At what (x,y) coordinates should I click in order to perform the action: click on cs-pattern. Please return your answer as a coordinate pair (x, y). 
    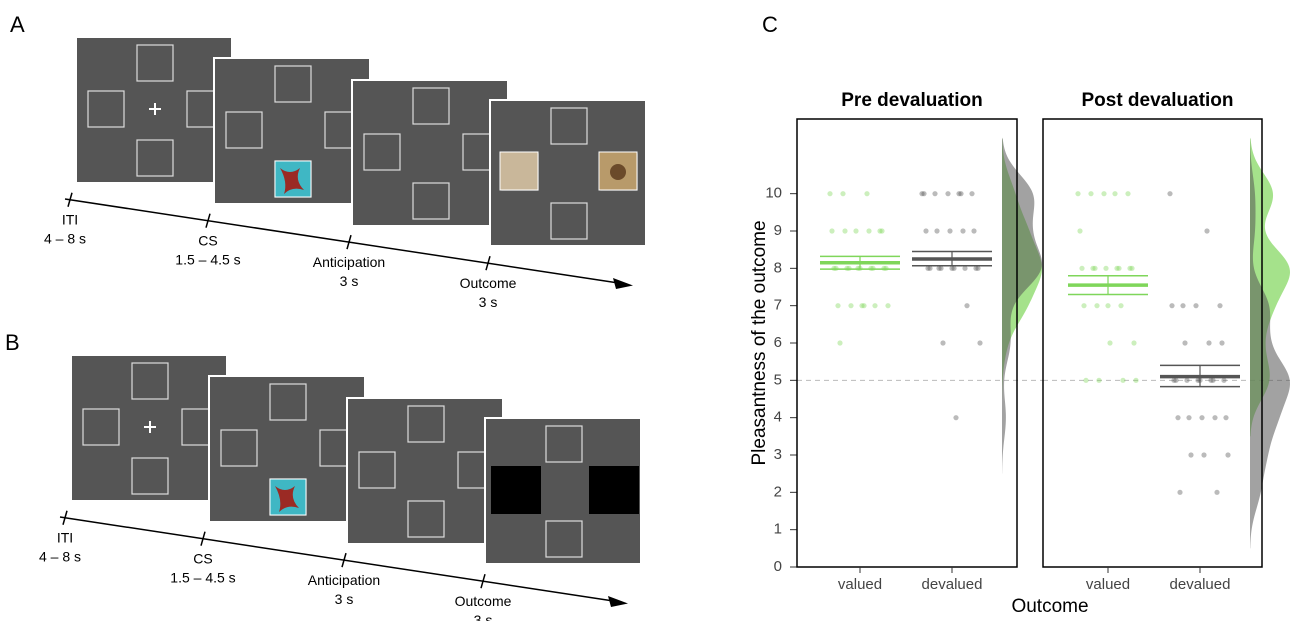
    Looking at the image, I should click on (287, 499).